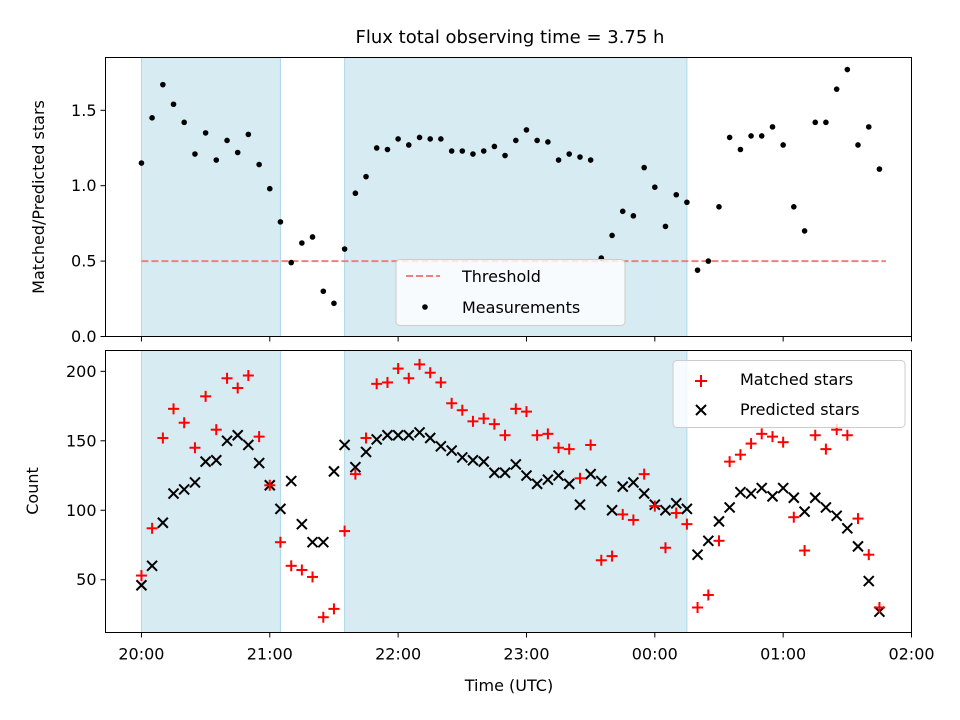 Image resolution: width=960 pixels, height=720 pixels. What do you see at coordinates (86, 579) in the screenshot?
I see `y-tick-label: 50` at bounding box center [86, 579].